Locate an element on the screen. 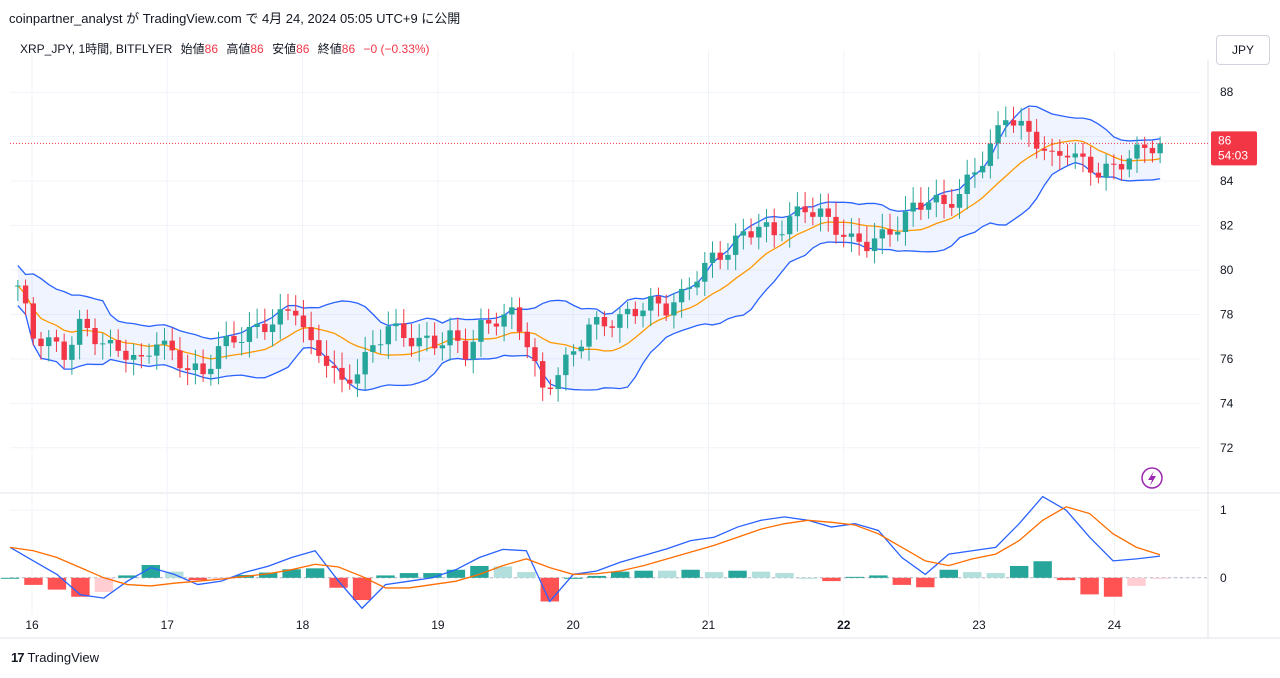 The image size is (1280, 678). symbol-title: XRP_JPY, 1時間, BITFLYER is located at coordinates (96, 49).